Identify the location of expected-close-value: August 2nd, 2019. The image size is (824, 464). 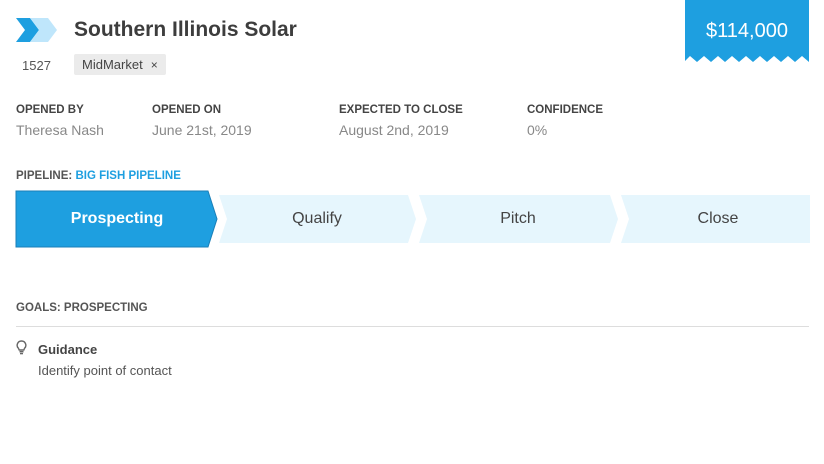
(394, 130).